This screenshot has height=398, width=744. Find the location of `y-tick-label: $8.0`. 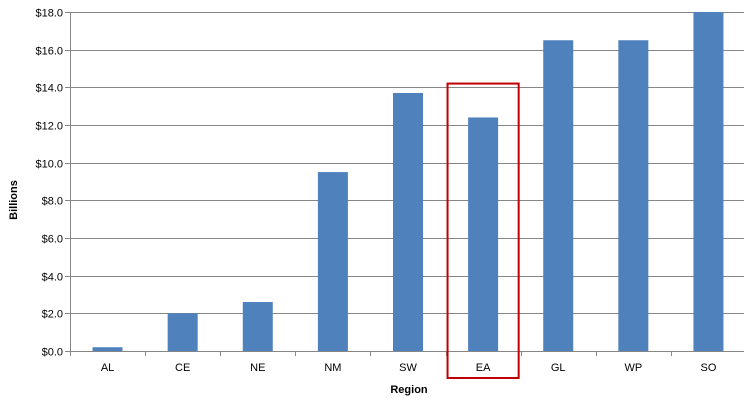

y-tick-label: $8.0 is located at coordinates (52, 202).